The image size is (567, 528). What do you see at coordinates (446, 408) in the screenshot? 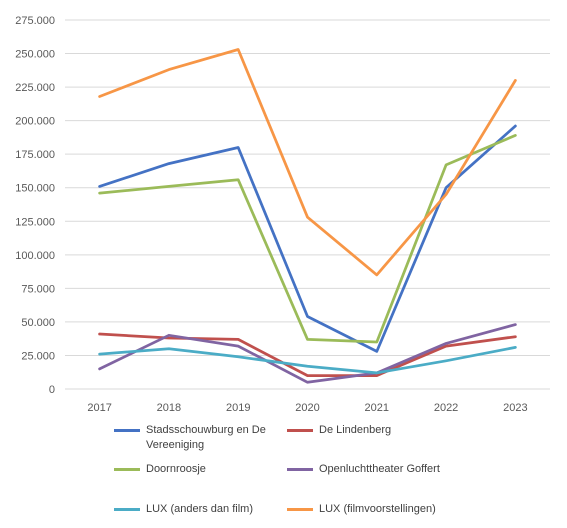
I see `x-tick-label: 2022` at bounding box center [446, 408].